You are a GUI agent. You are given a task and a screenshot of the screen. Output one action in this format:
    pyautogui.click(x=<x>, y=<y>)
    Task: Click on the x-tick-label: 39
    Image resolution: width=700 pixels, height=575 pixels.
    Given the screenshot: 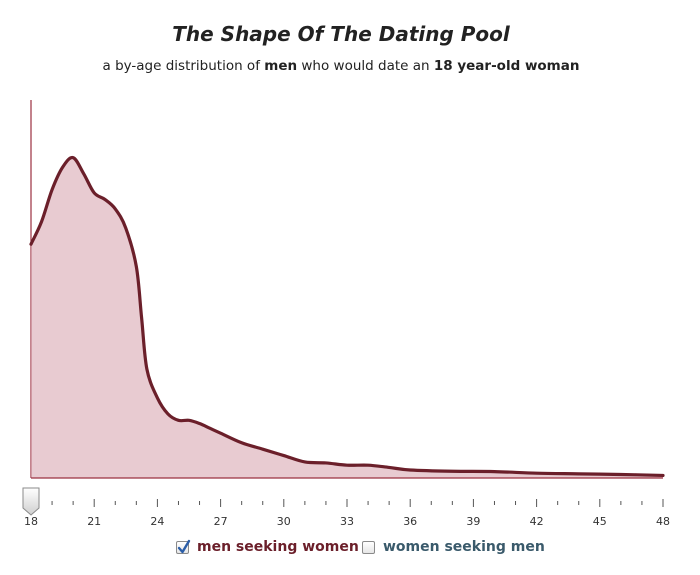 What is the action you would take?
    pyautogui.click(x=473, y=521)
    